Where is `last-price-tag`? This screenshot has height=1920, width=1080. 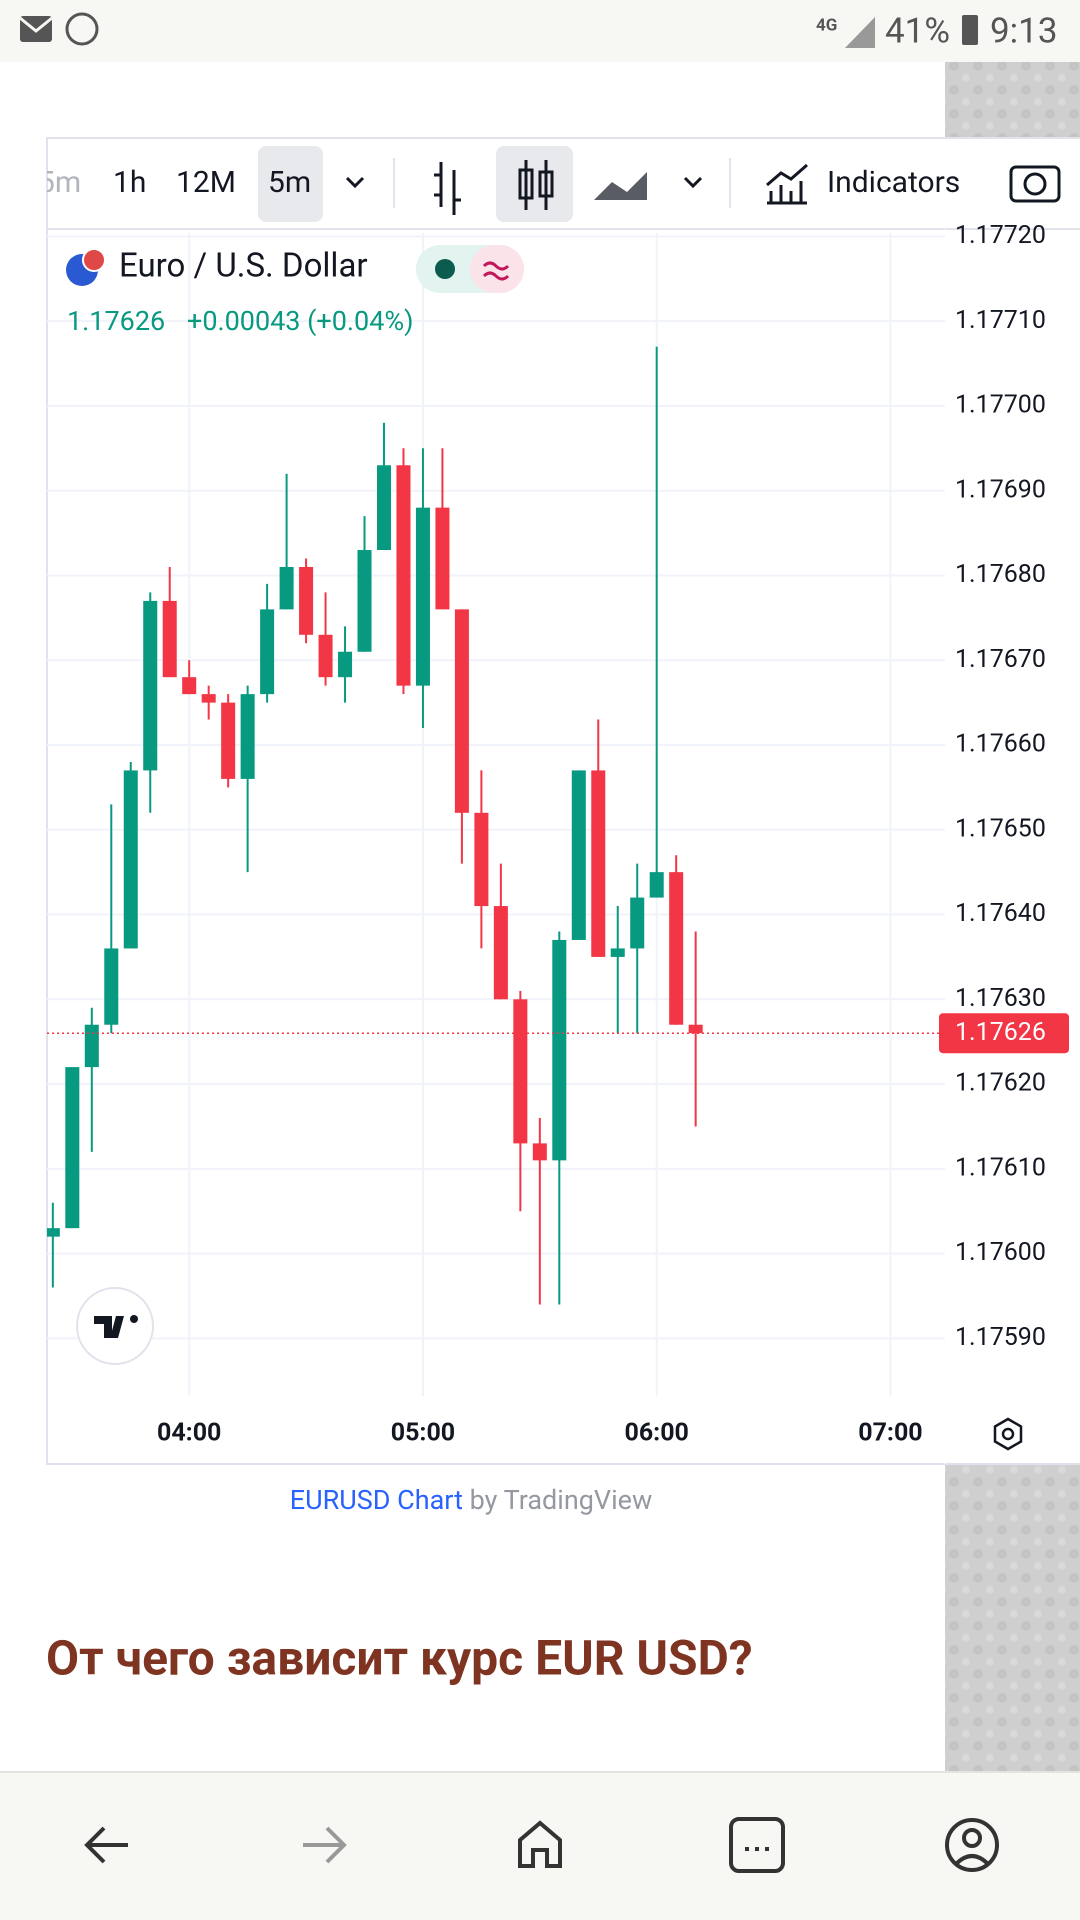 last-price-tag is located at coordinates (1004, 1033).